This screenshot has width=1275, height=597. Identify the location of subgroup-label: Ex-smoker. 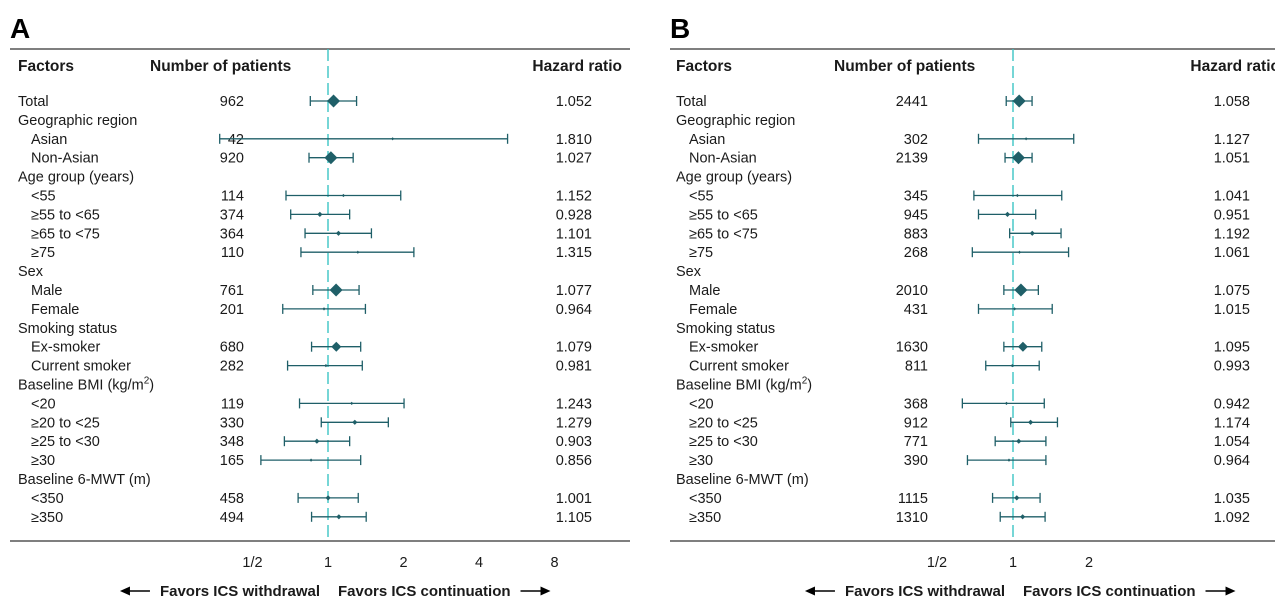
(65, 348).